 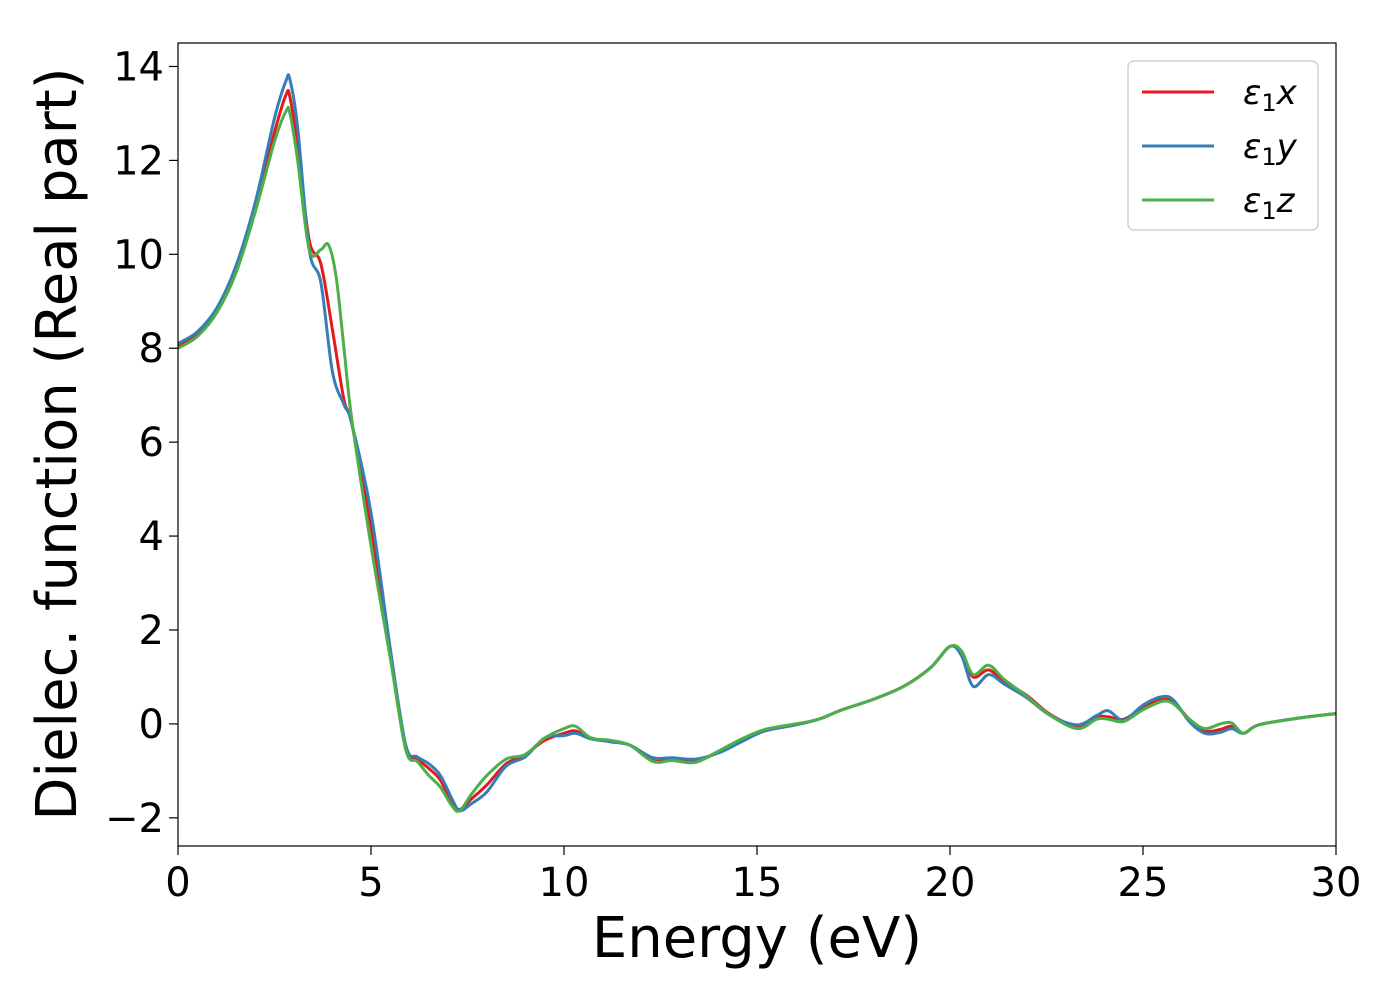 I want to click on legend-label: ε1x, so click(x=1270, y=95).